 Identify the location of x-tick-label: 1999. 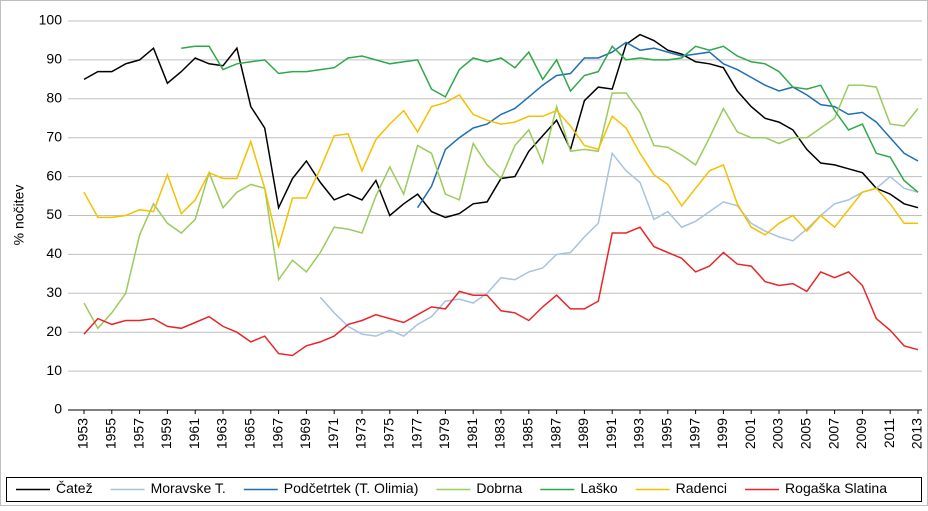
(722, 433).